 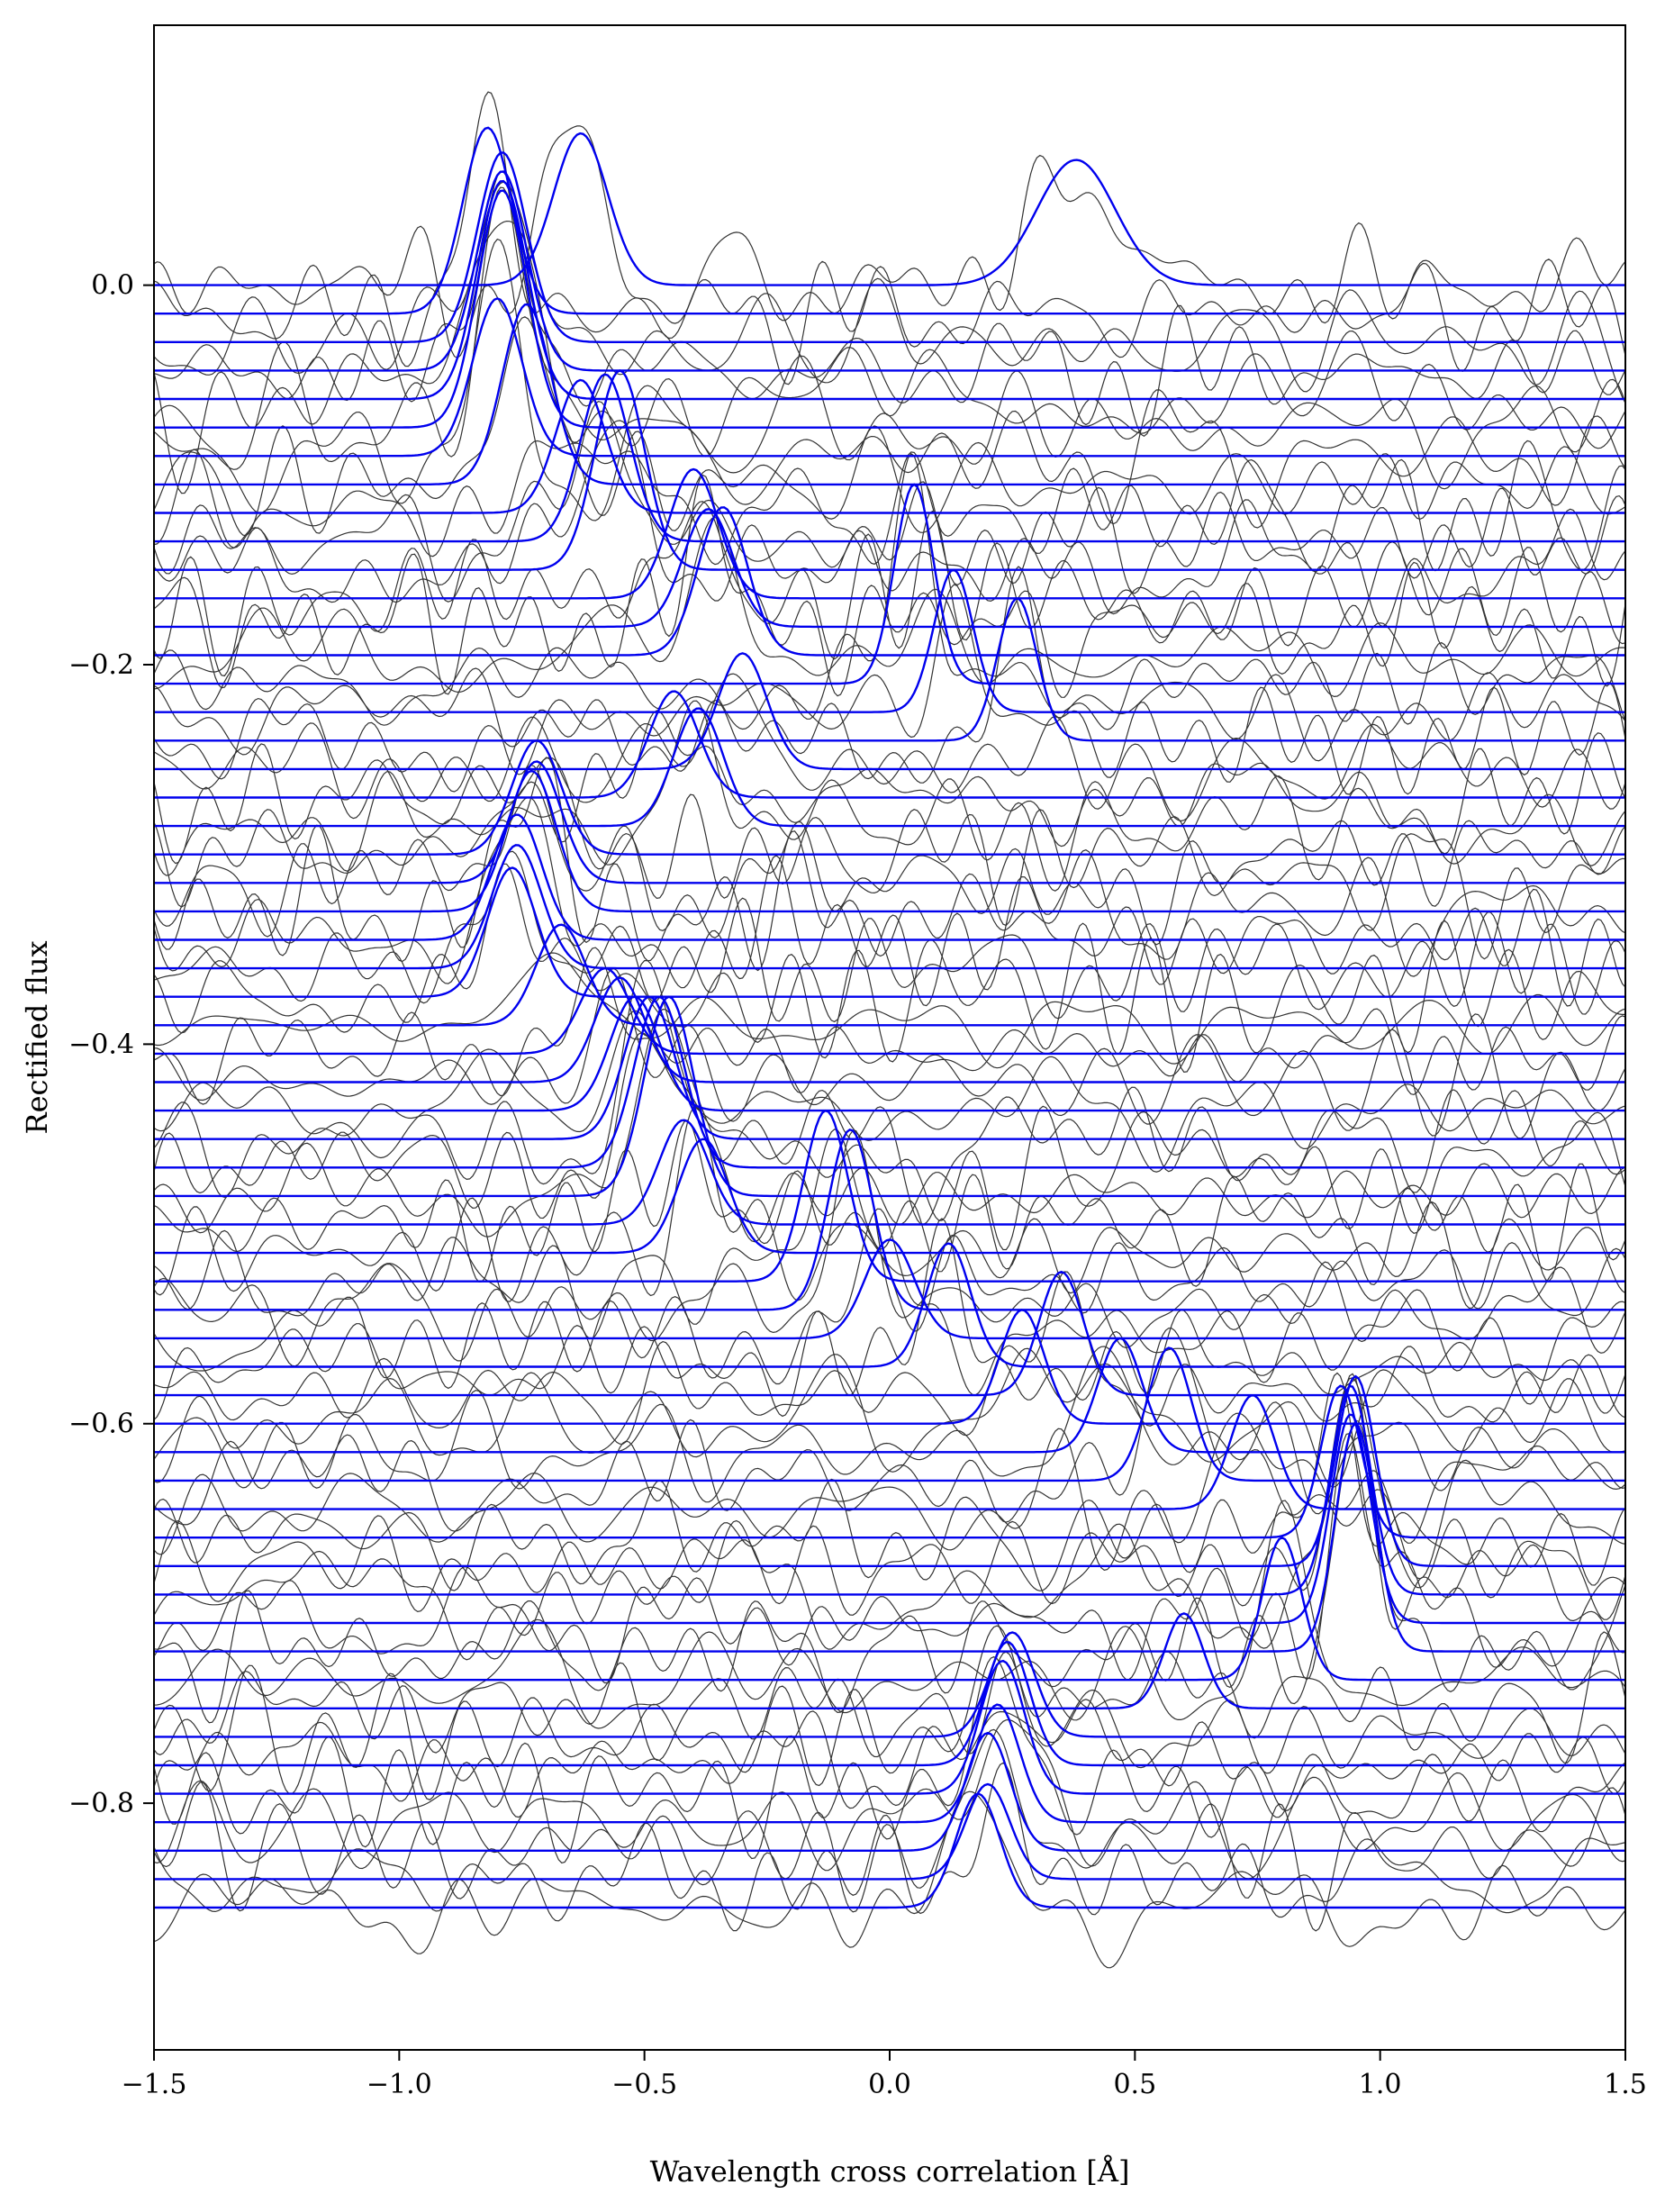 I want to click on x-tick-label: −1.5, so click(x=154, y=2084).